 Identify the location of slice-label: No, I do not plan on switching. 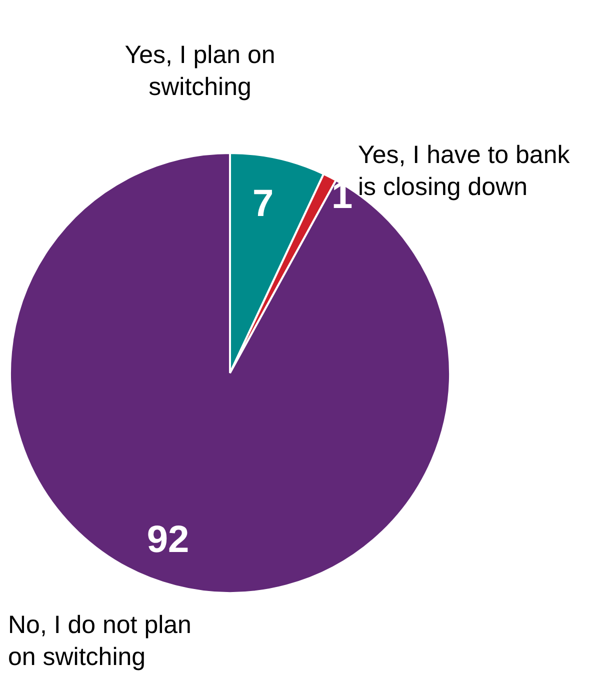
(100, 641).